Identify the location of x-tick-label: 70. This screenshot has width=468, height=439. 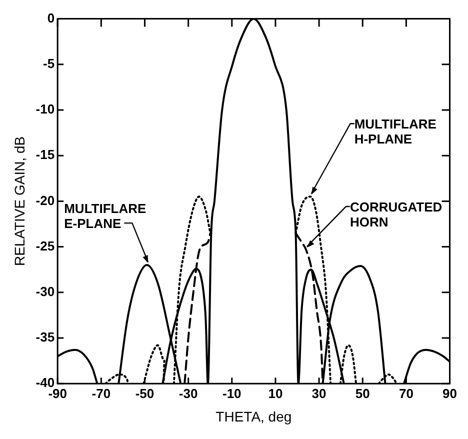
(406, 393).